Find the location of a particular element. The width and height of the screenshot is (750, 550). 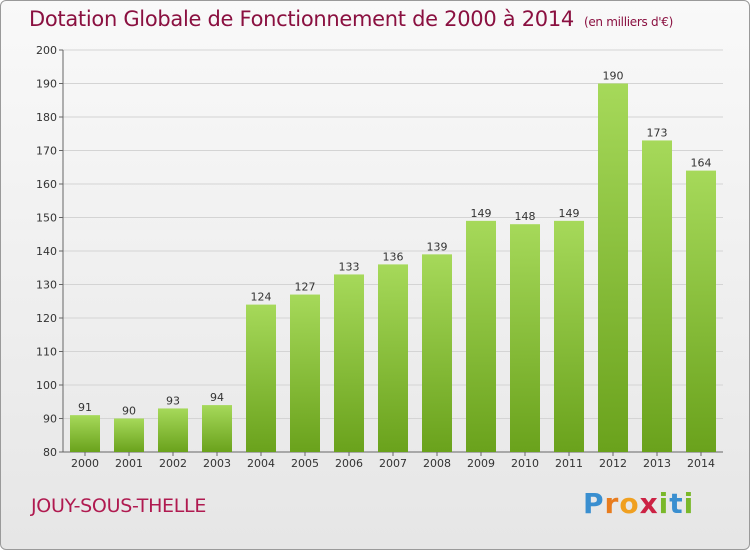

x-tick-label-2007: 2007 is located at coordinates (393, 463).